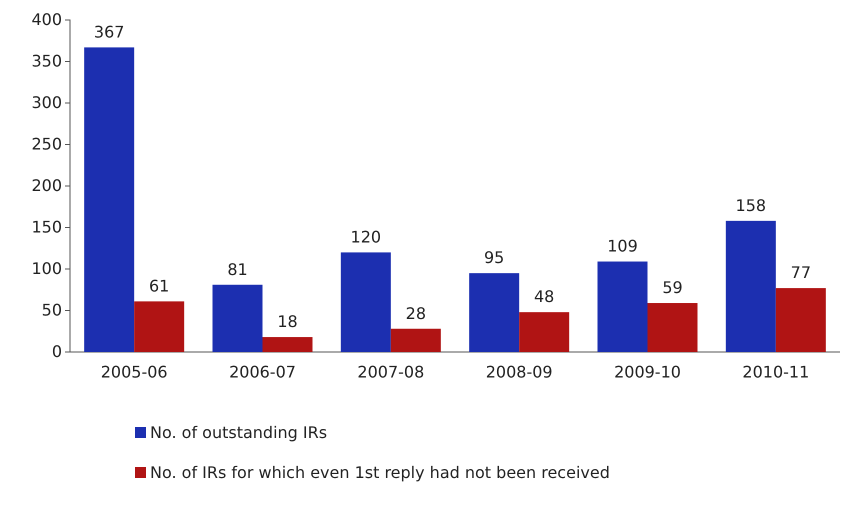  What do you see at coordinates (366, 236) in the screenshot?
I see `data-label: 120` at bounding box center [366, 236].